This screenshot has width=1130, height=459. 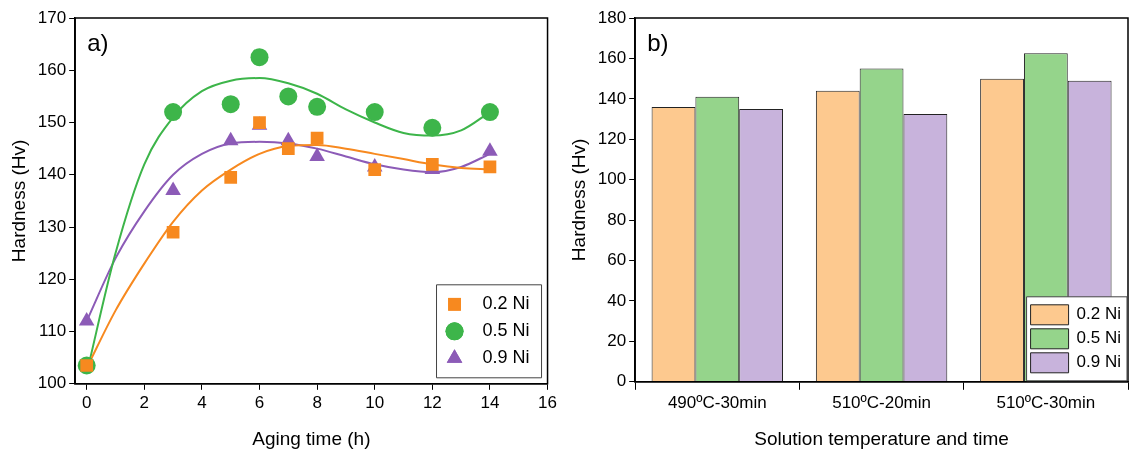 What do you see at coordinates (881, 438) in the screenshot?
I see `x-axis-title: Solution temperature and time` at bounding box center [881, 438].